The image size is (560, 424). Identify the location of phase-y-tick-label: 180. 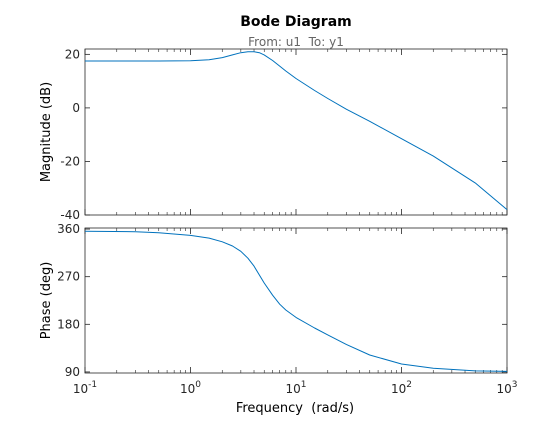
(68, 324).